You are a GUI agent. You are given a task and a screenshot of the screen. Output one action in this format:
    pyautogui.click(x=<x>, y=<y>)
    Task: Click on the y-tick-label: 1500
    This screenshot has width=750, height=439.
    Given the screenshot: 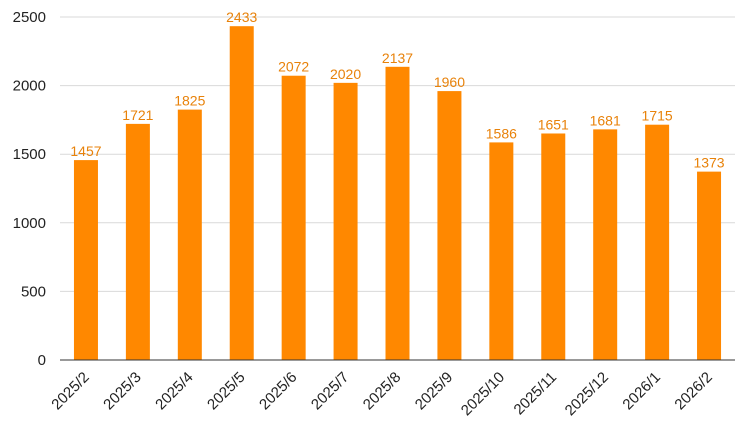 What is the action you would take?
    pyautogui.click(x=29, y=154)
    